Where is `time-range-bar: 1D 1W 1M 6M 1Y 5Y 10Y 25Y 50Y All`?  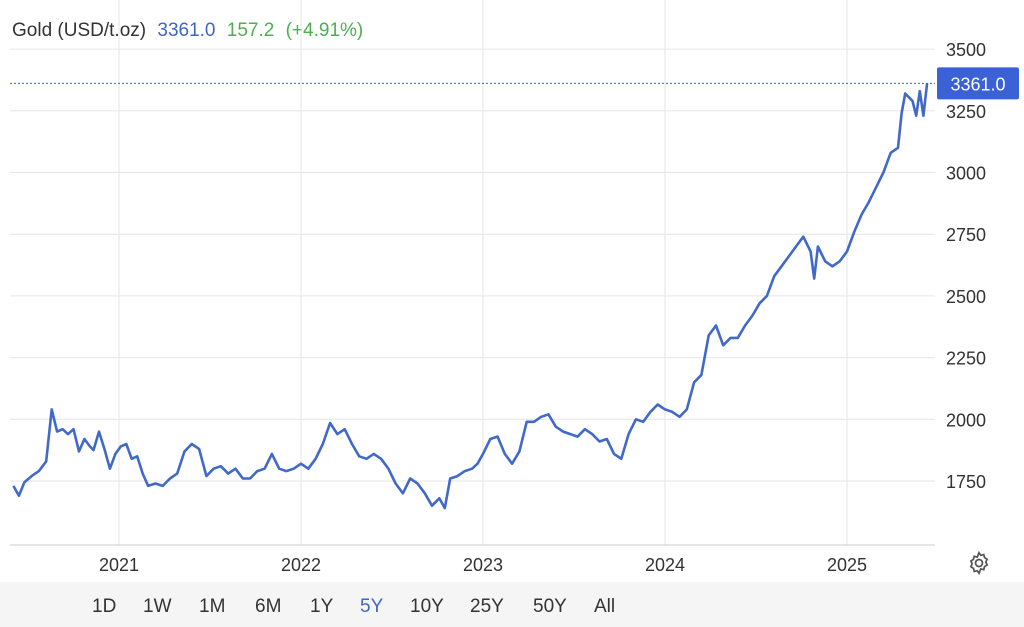
time-range-bar: 1D 1W 1M 6M 1Y 5Y 10Y 25Y 50Y All is located at coordinates (512, 604).